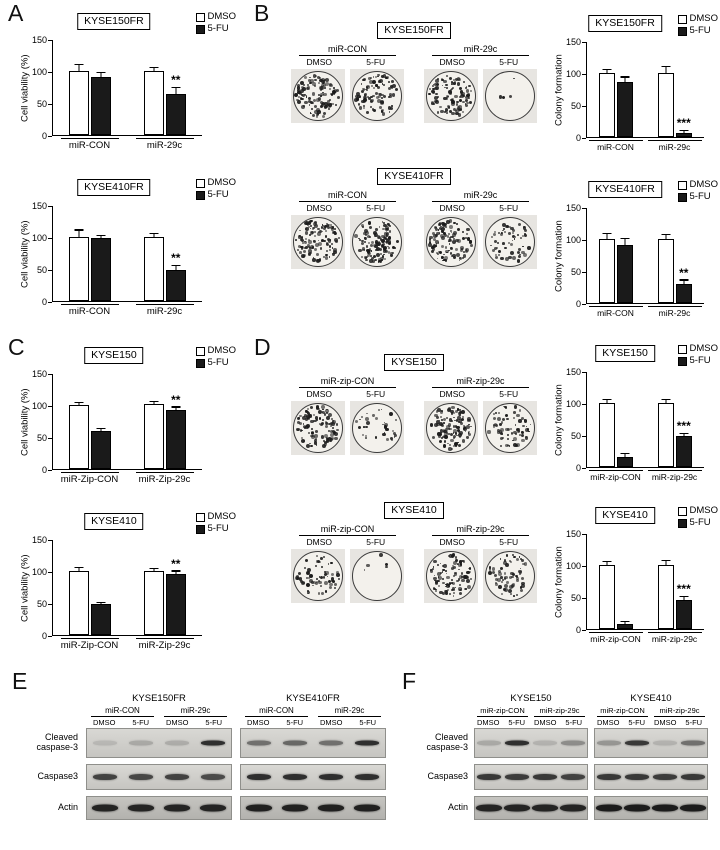 The width and height of the screenshot is (720, 850). What do you see at coordinates (175, 104) in the screenshot?
I see `bar-5-fu: **` at bounding box center [175, 104].